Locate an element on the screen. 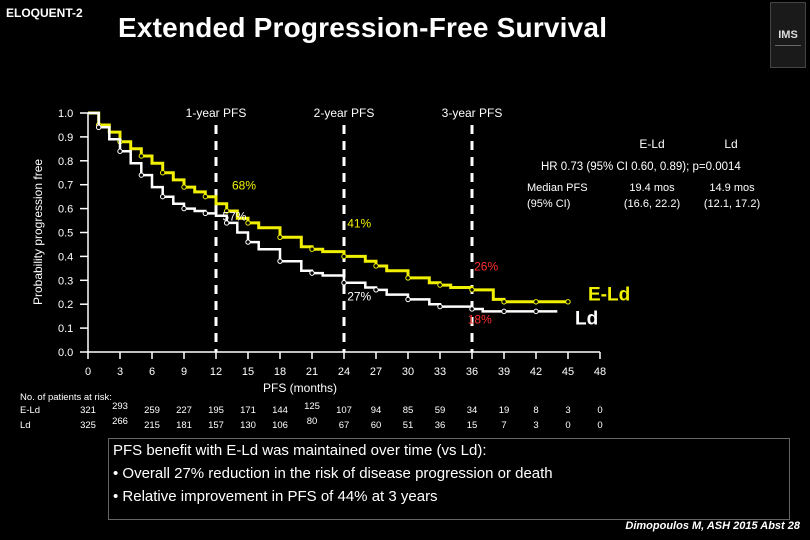  percent-annotation: 68% is located at coordinates (244, 185).